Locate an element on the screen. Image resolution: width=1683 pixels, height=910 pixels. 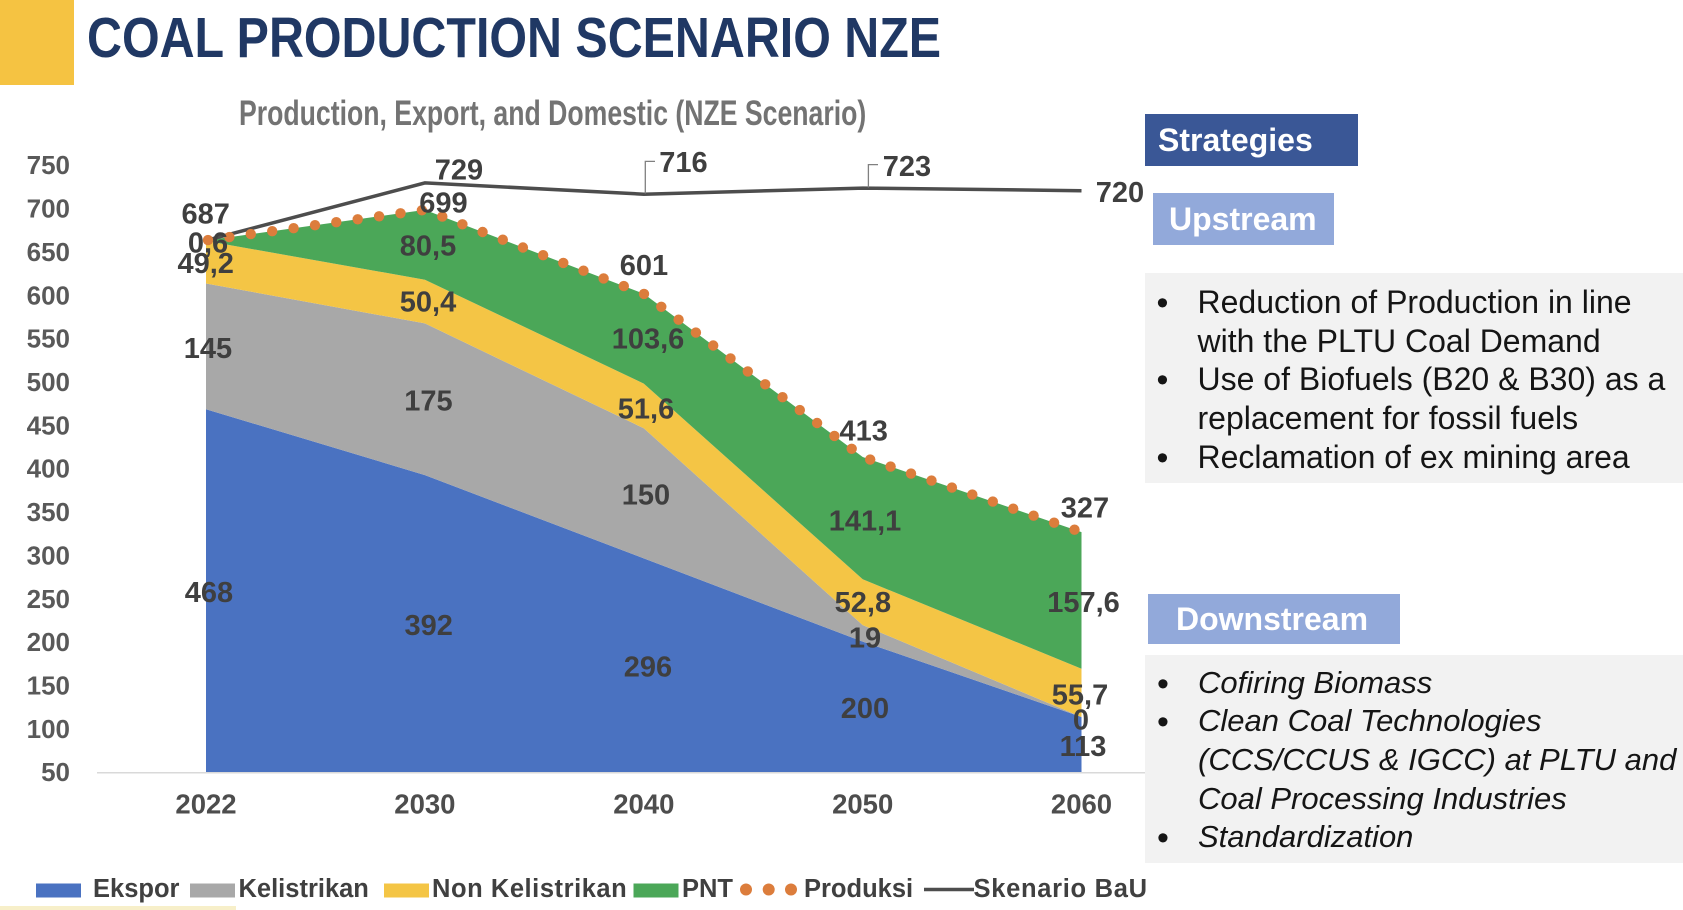
svg-text: 699 is located at coordinates (443, 204).